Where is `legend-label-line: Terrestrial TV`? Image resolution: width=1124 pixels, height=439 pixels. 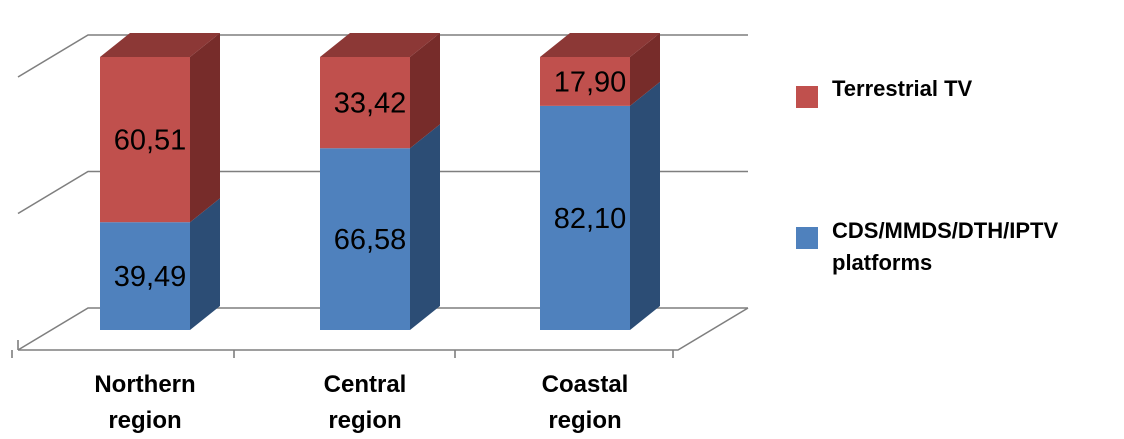 legend-label-line: Terrestrial TV is located at coordinates (902, 88).